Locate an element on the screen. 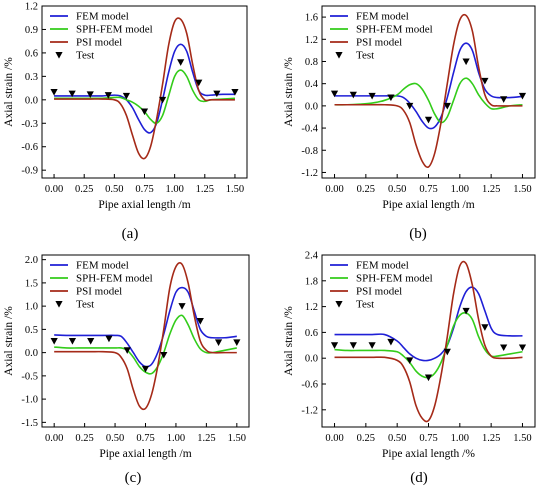  y-tick-label: 1.5 is located at coordinates (31, 283).